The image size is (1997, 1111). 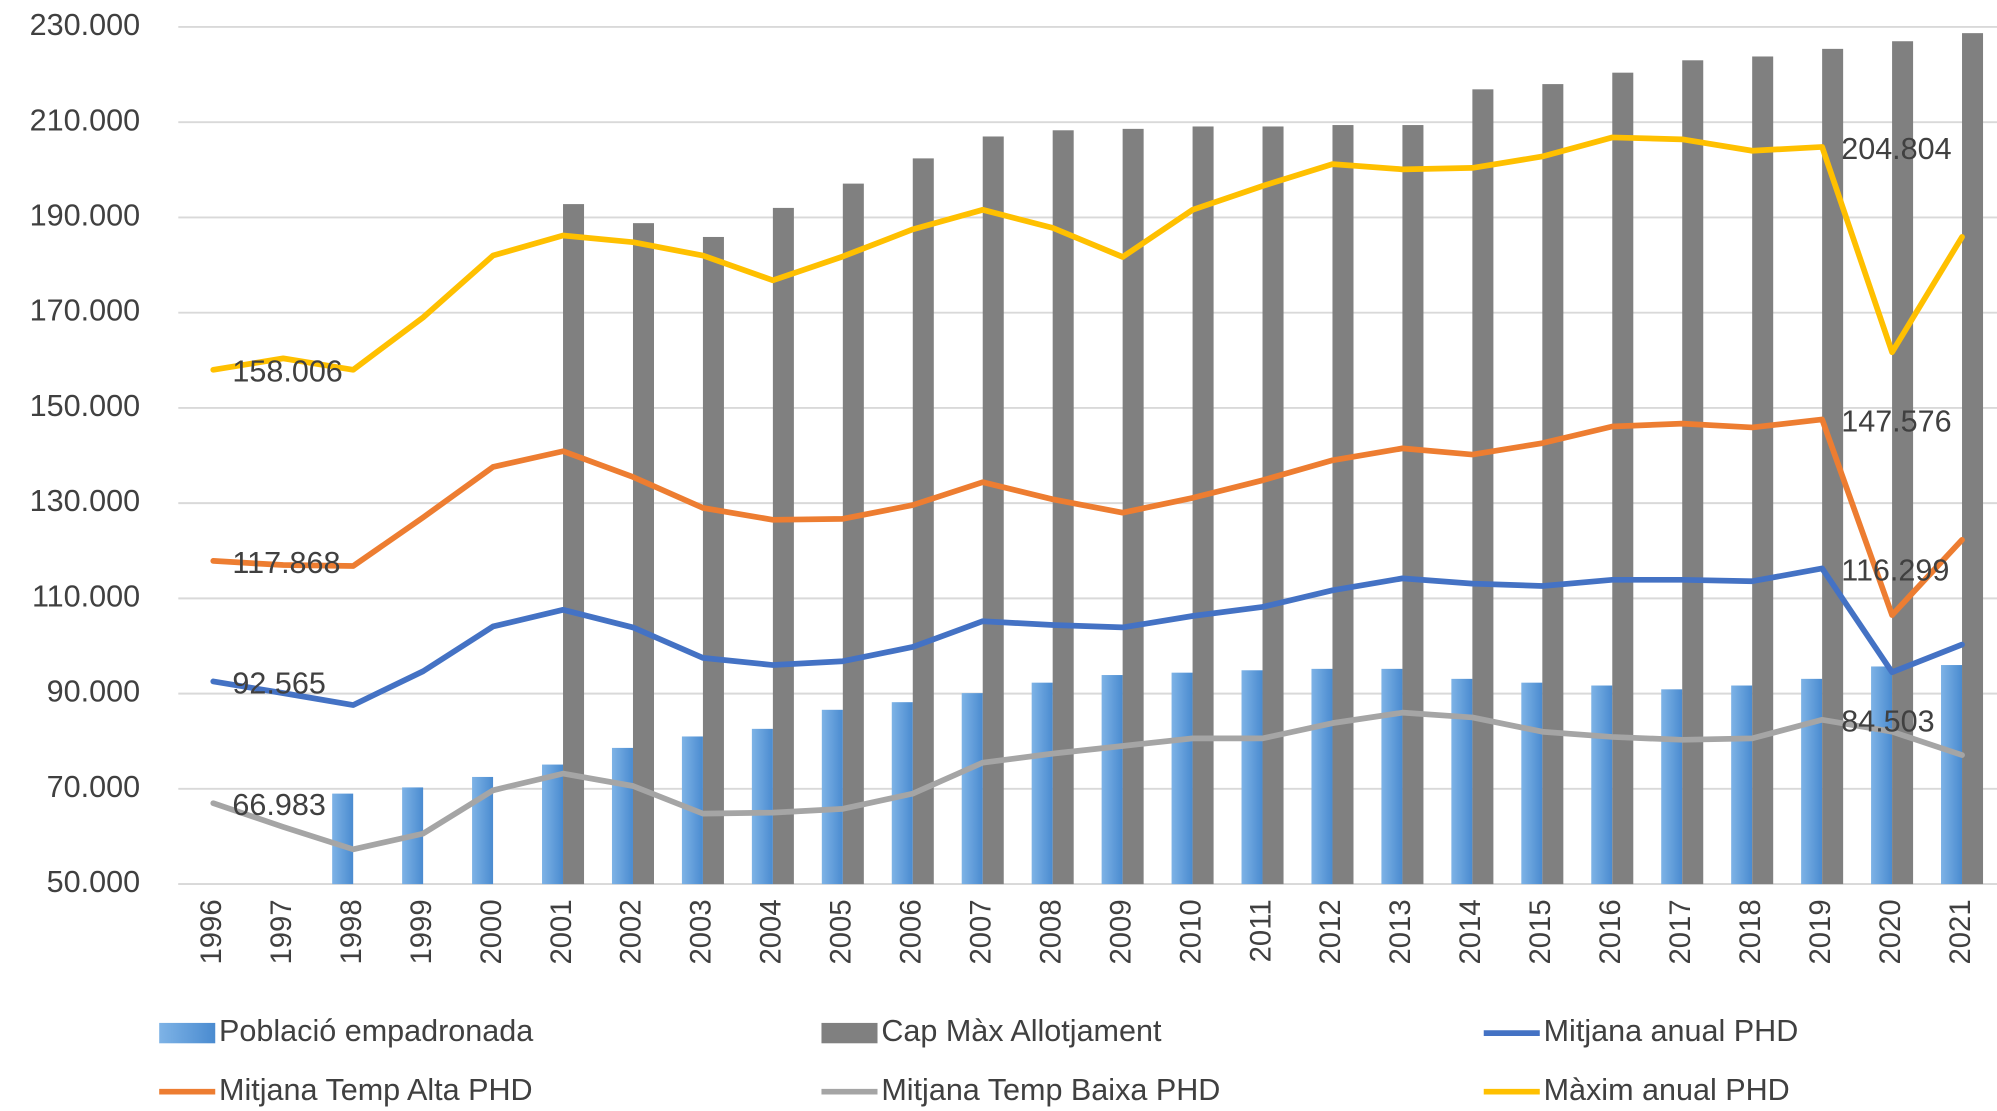 What do you see at coordinates (85, 120) in the screenshot?
I see `y-tick-label: 210.000` at bounding box center [85, 120].